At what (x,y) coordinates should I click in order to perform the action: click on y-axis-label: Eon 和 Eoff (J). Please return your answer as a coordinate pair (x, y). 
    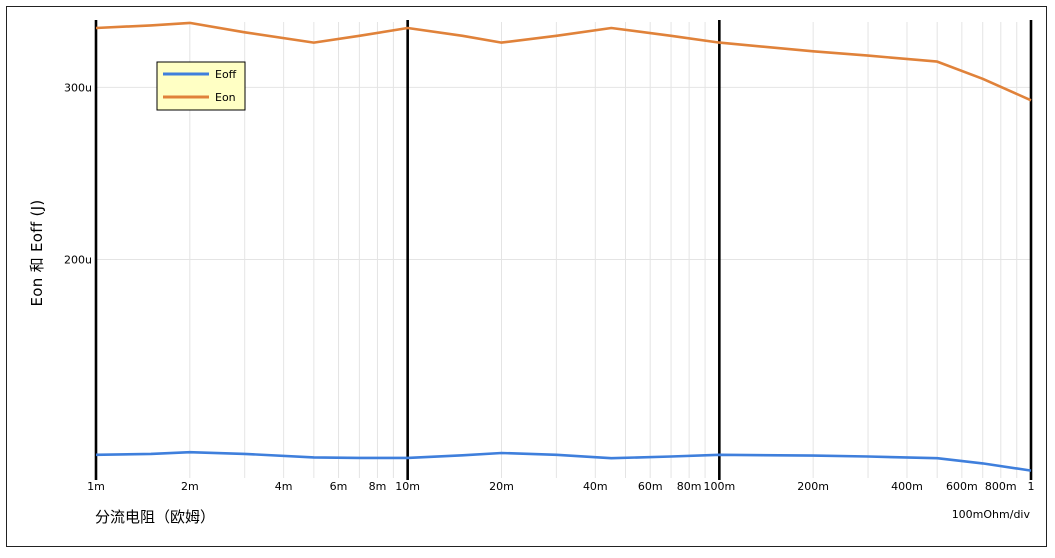
    Looking at the image, I should click on (37, 252).